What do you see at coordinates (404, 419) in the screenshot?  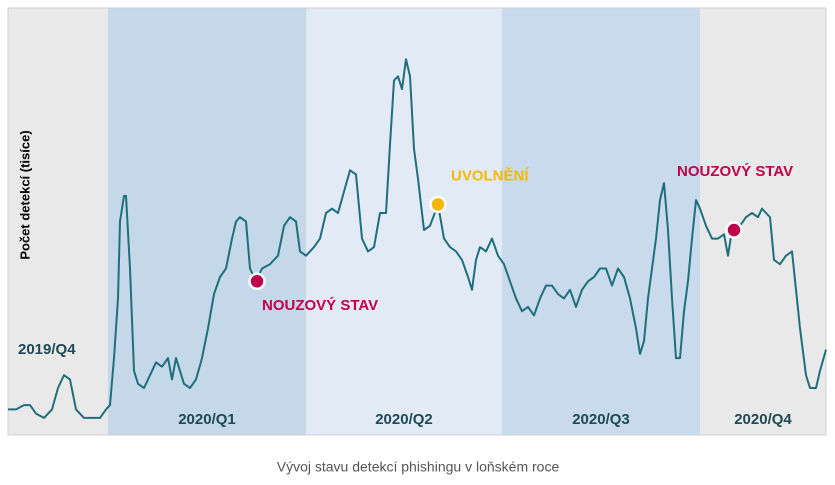 I see `quarter-label: 2020/Q2` at bounding box center [404, 419].